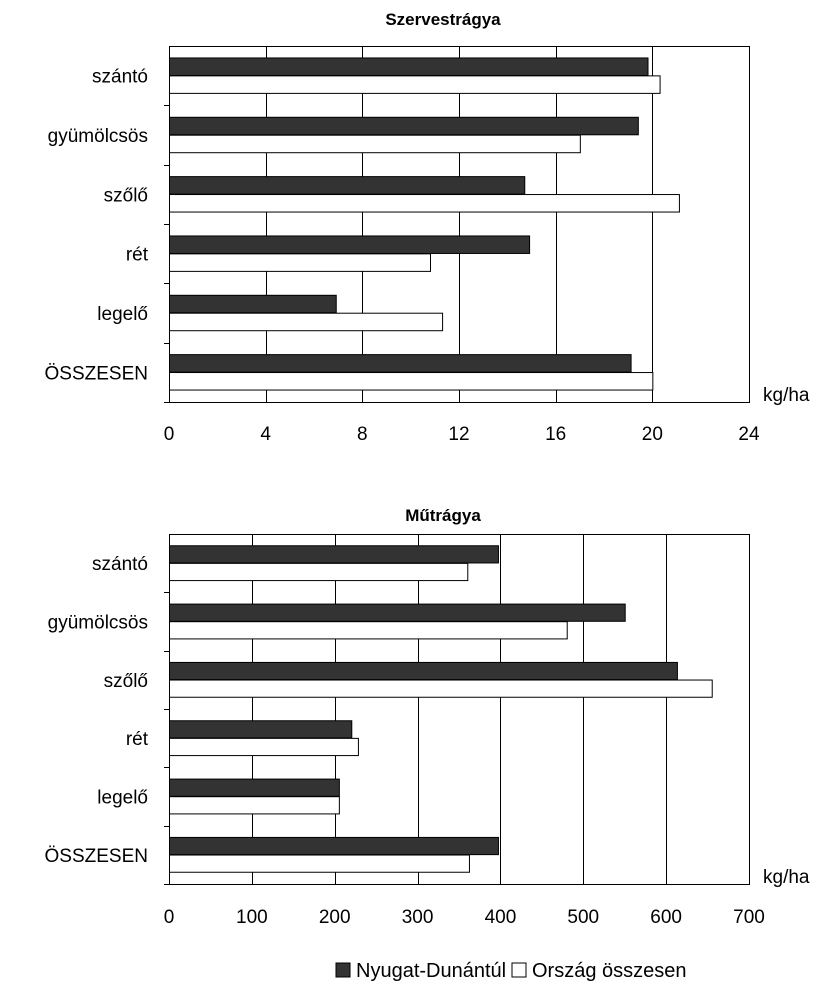 Image resolution: width=827 pixels, height=996 pixels. Describe the element at coordinates (555, 434) in the screenshot. I see `chart1-x-tick-label: 16` at that location.